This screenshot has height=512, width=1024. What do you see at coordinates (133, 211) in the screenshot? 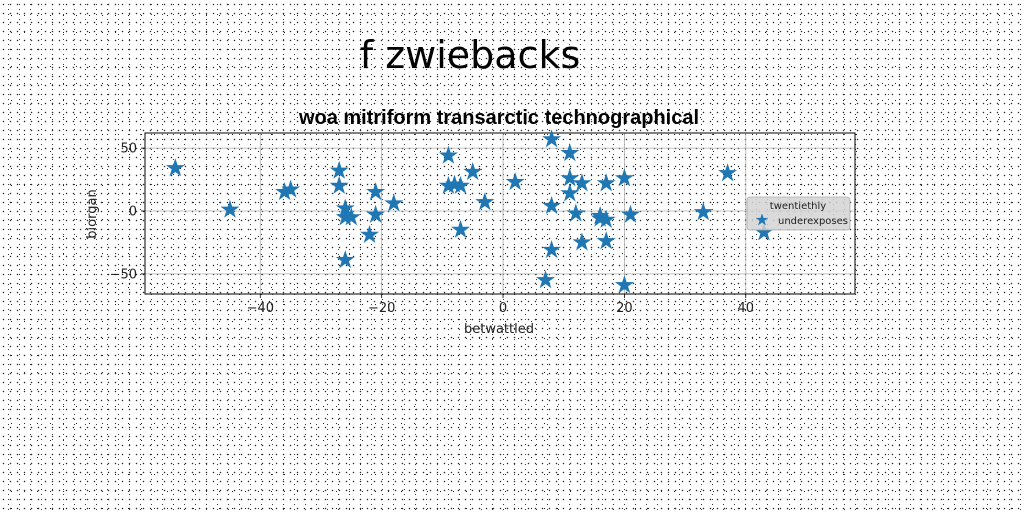
I see `y-tick-label: 0` at bounding box center [133, 211].